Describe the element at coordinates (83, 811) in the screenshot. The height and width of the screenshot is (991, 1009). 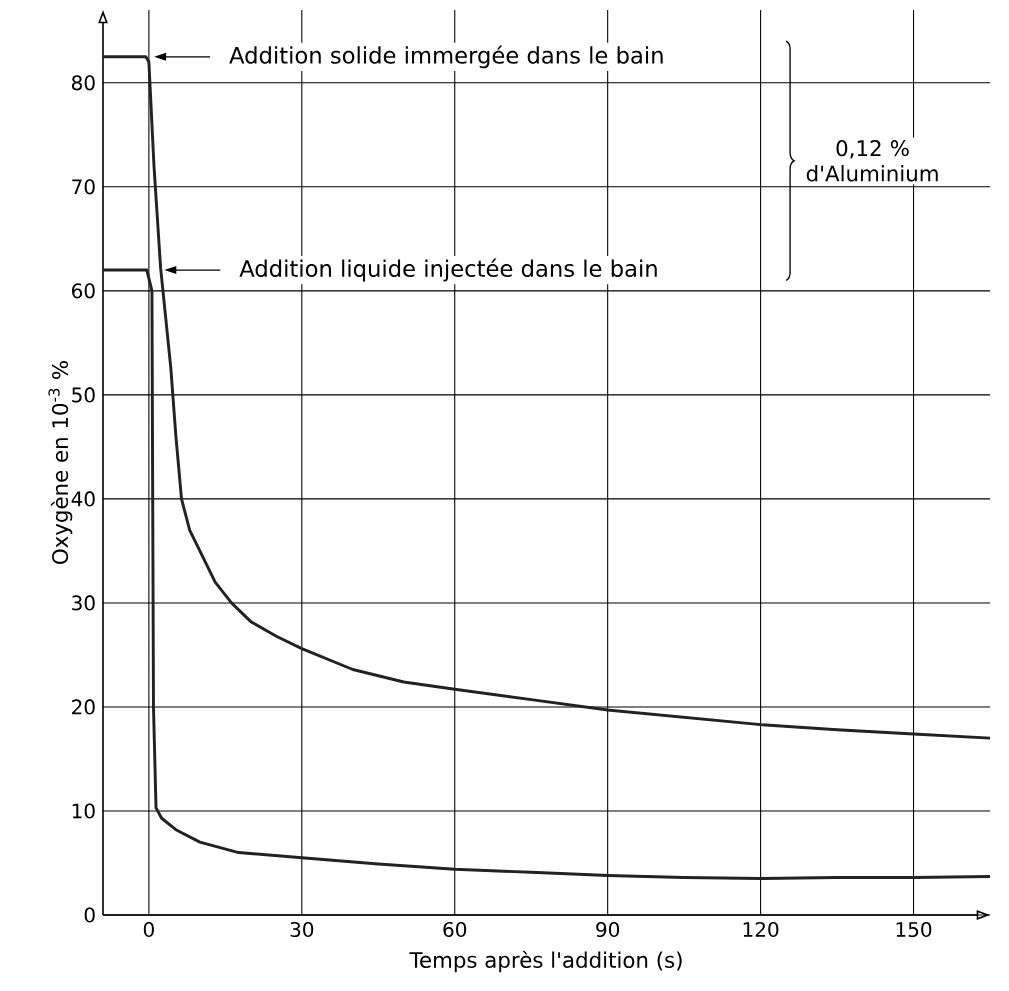
I see `y-tick-label: 10` at that location.